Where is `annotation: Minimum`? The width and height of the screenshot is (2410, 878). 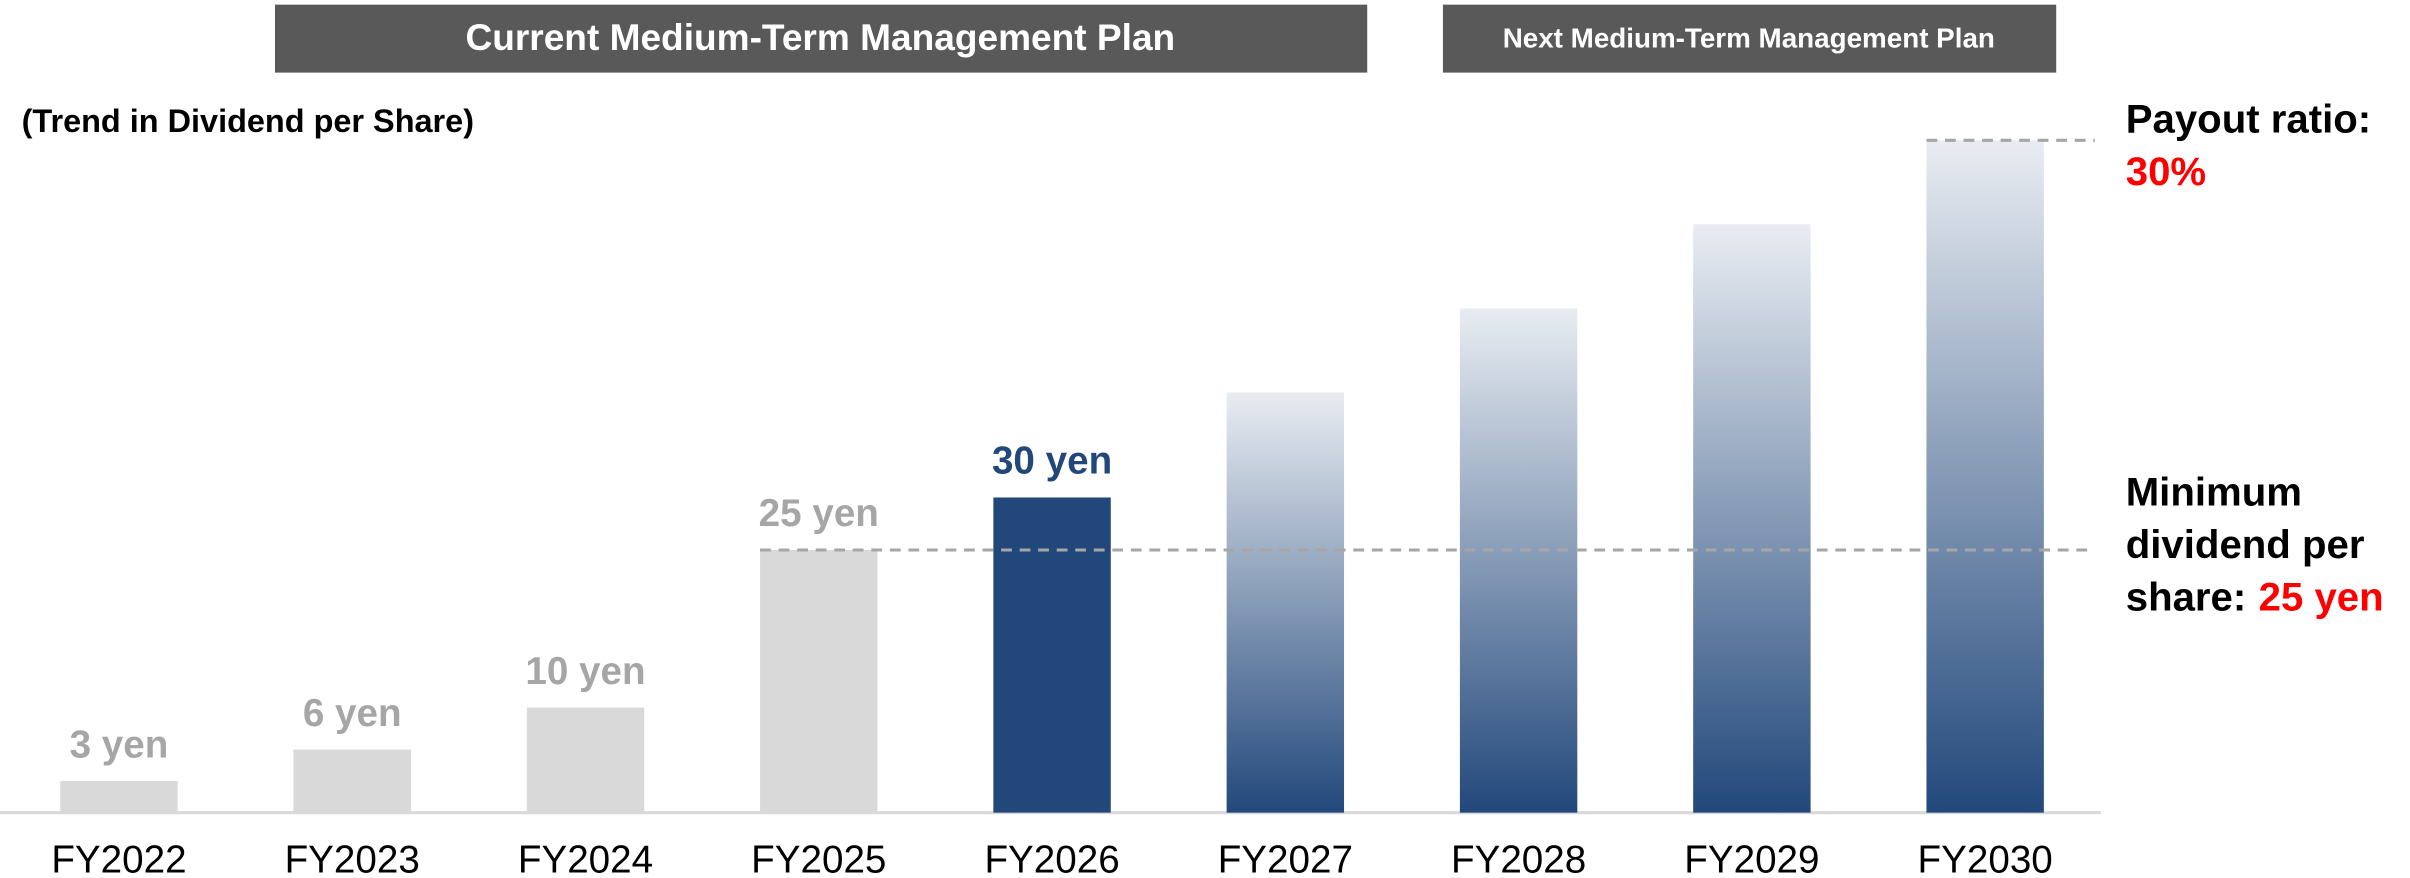 annotation: Minimum is located at coordinates (2214, 491).